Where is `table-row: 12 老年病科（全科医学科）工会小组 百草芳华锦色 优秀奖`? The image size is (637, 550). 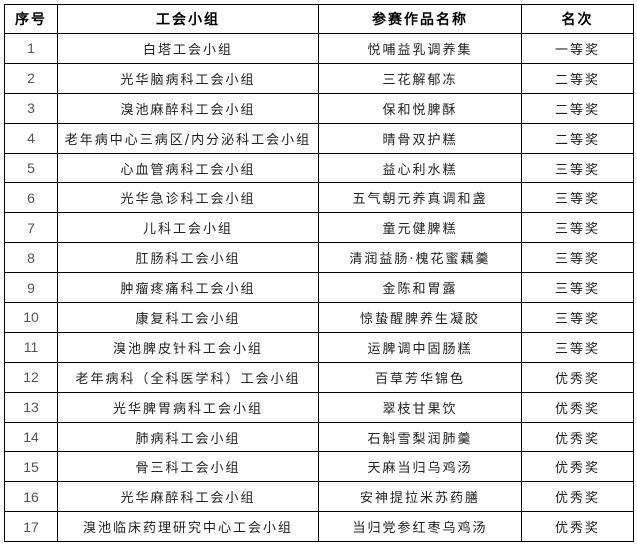 table-row: 12 老年病科（全科医学科）工会小组 百草芳华锦色 优秀奖 is located at coordinates (319, 377).